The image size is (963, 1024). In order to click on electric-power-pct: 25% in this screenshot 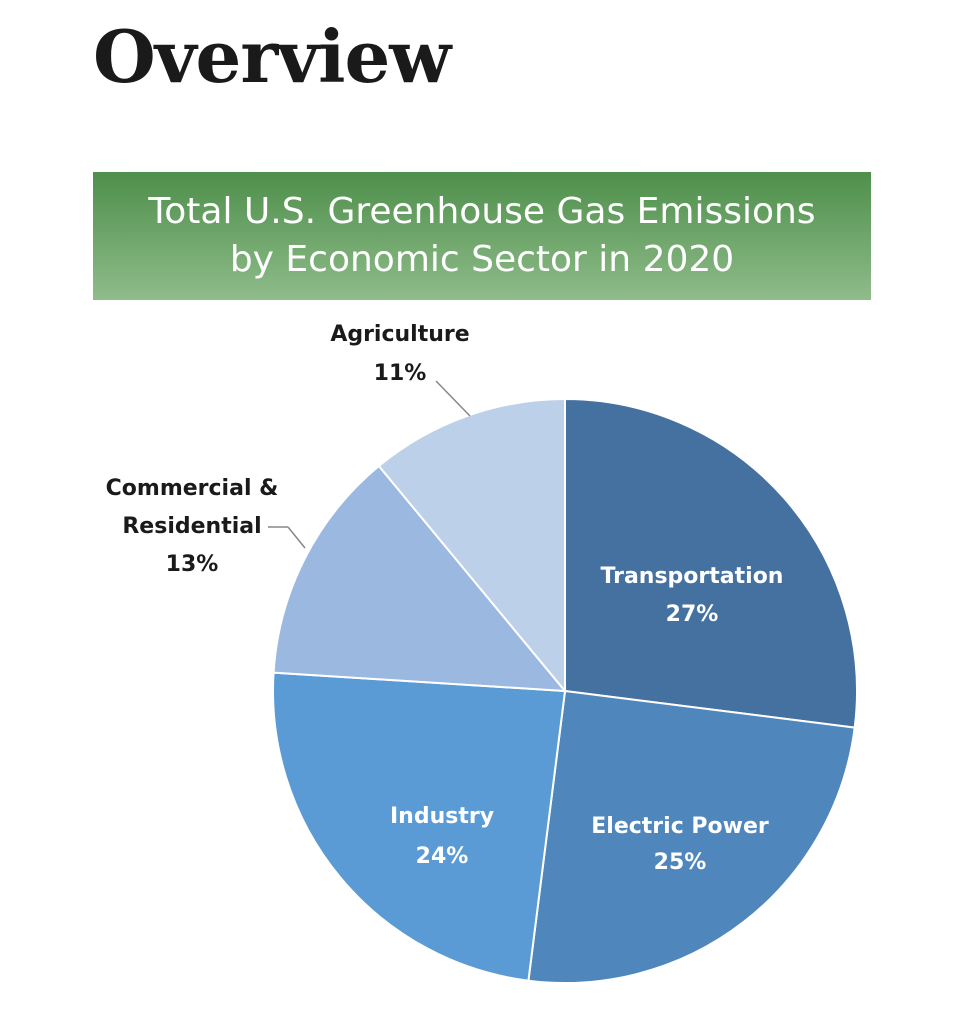, I will do `click(680, 862)`.